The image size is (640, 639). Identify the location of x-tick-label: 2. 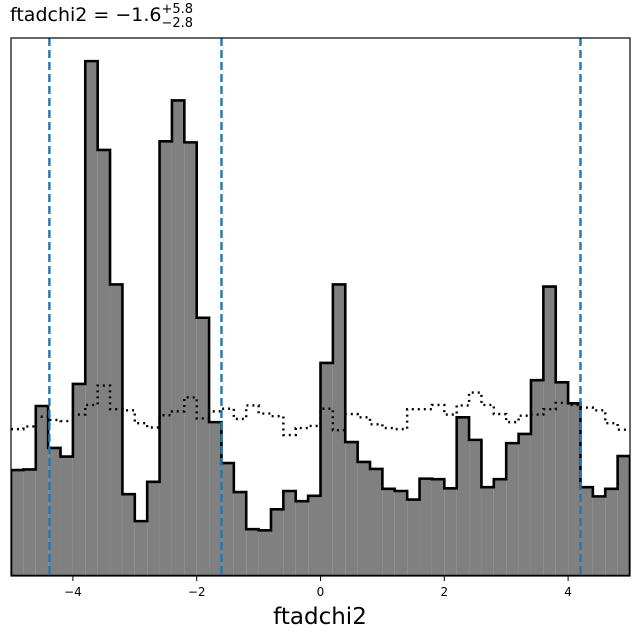
(444, 592).